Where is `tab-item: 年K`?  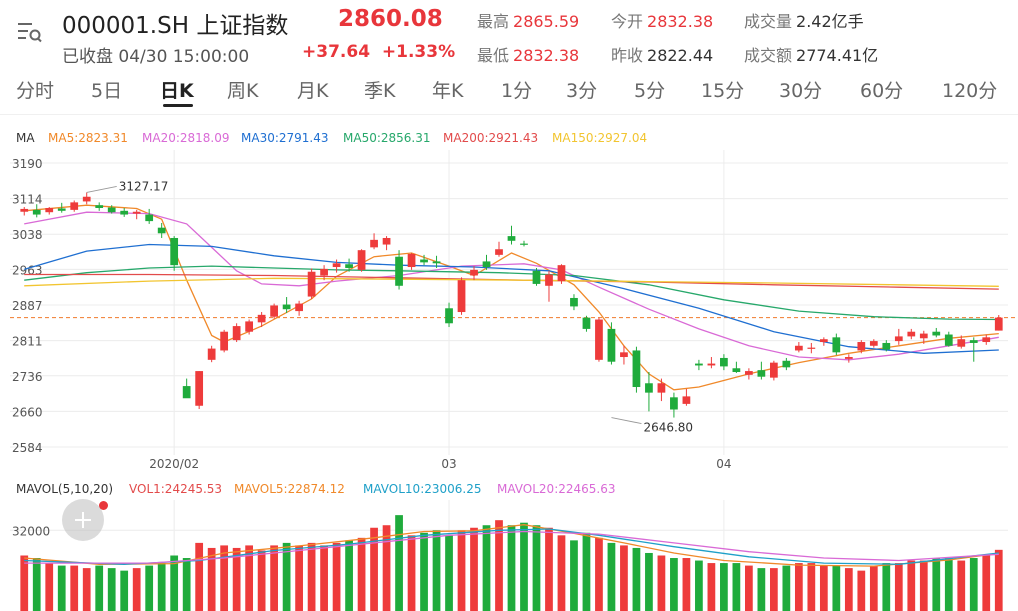 tab-item: 年K is located at coordinates (448, 91).